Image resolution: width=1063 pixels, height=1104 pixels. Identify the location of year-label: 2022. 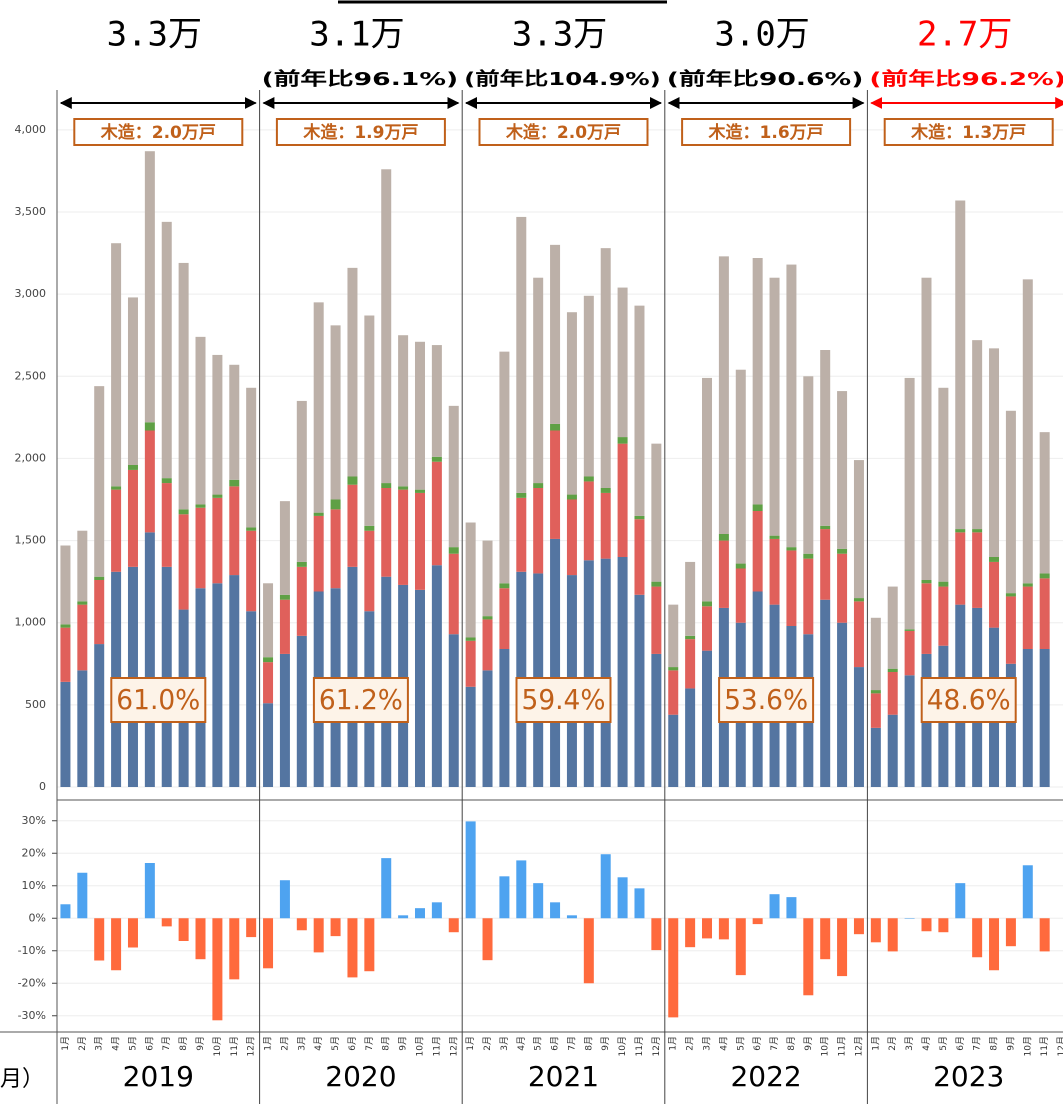
(765, 1076).